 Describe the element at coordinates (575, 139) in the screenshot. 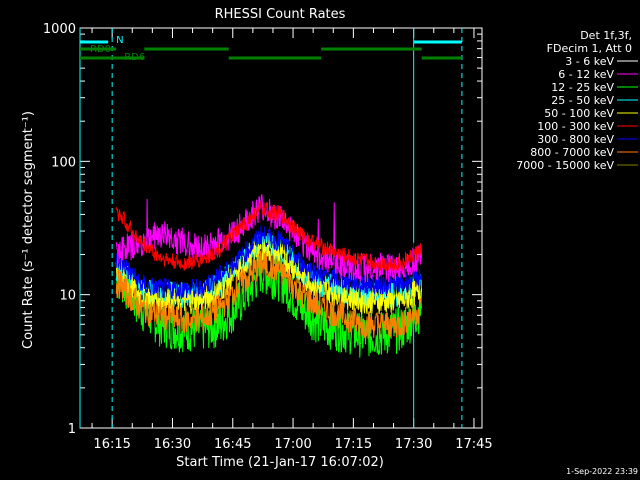

I see `legend-entry-label: 300 - 800 keV` at that location.